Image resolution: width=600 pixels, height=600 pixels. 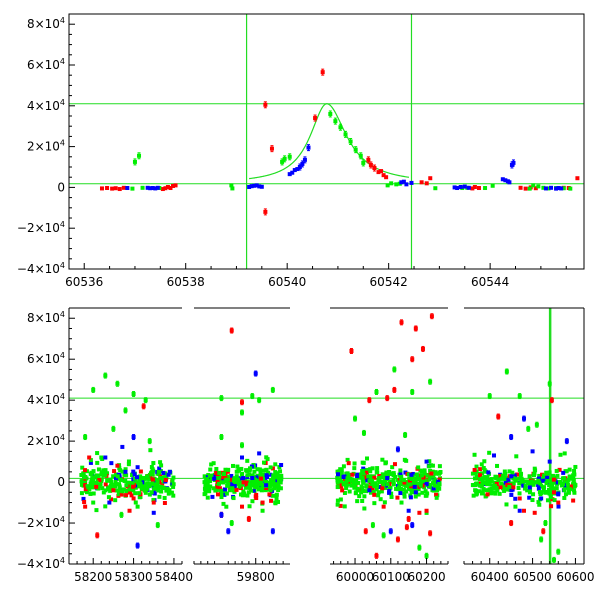 I want to click on x-tick-label: 60536, so click(x=84, y=282).